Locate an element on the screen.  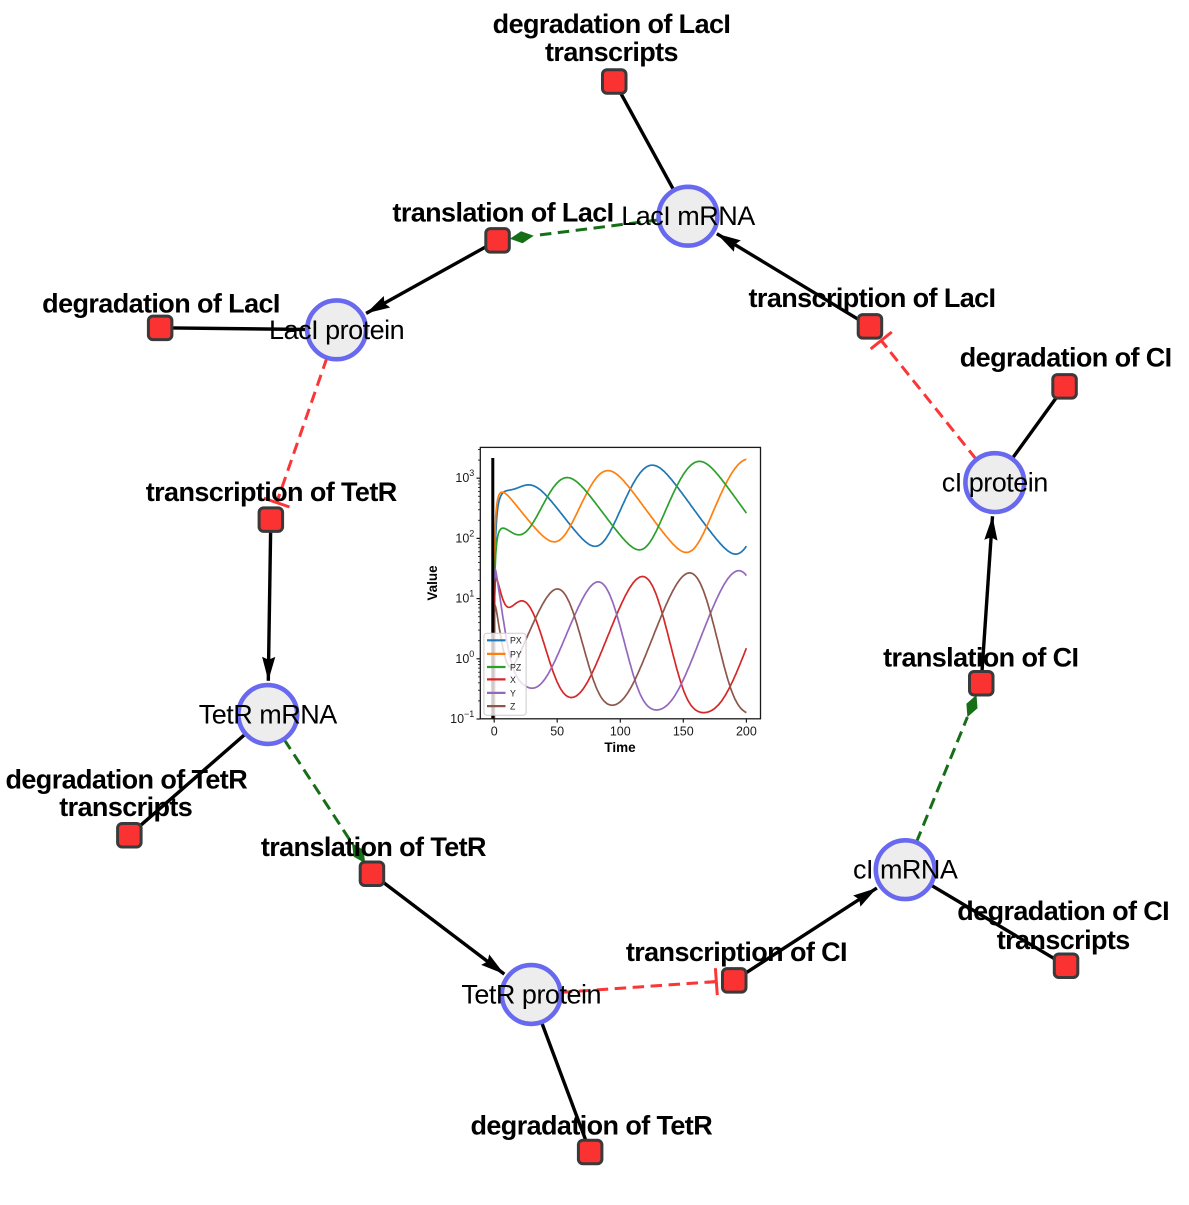
svg-text: X is located at coordinates (513, 680).